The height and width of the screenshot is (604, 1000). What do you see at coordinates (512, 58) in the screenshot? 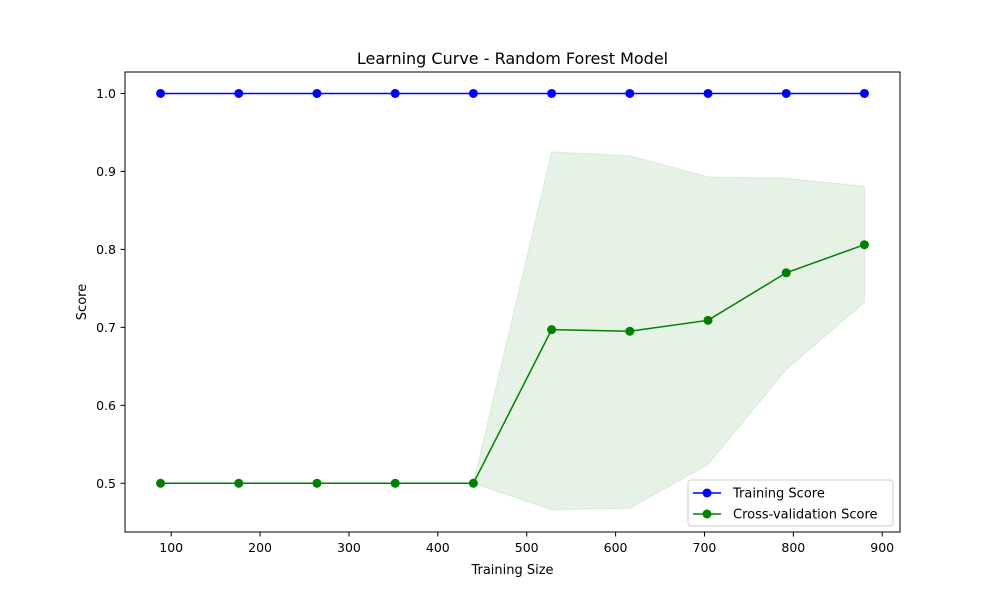
I see `chart-title: Learning Curve - Random Forest Model` at bounding box center [512, 58].